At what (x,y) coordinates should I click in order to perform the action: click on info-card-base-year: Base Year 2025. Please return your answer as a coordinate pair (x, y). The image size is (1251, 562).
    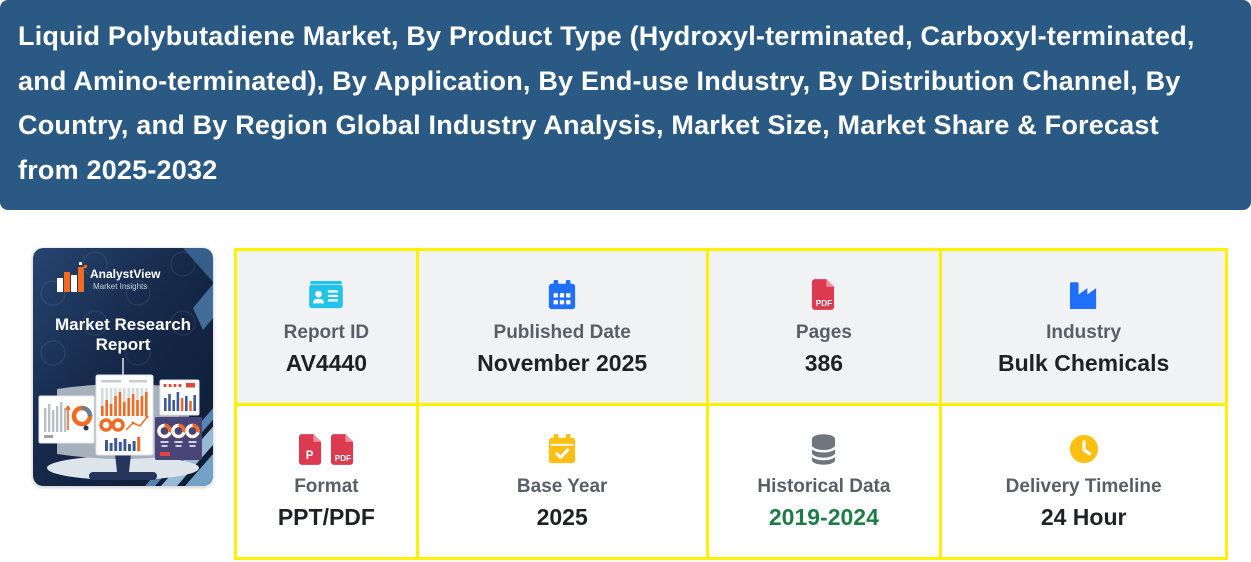
    Looking at the image, I should click on (562, 481).